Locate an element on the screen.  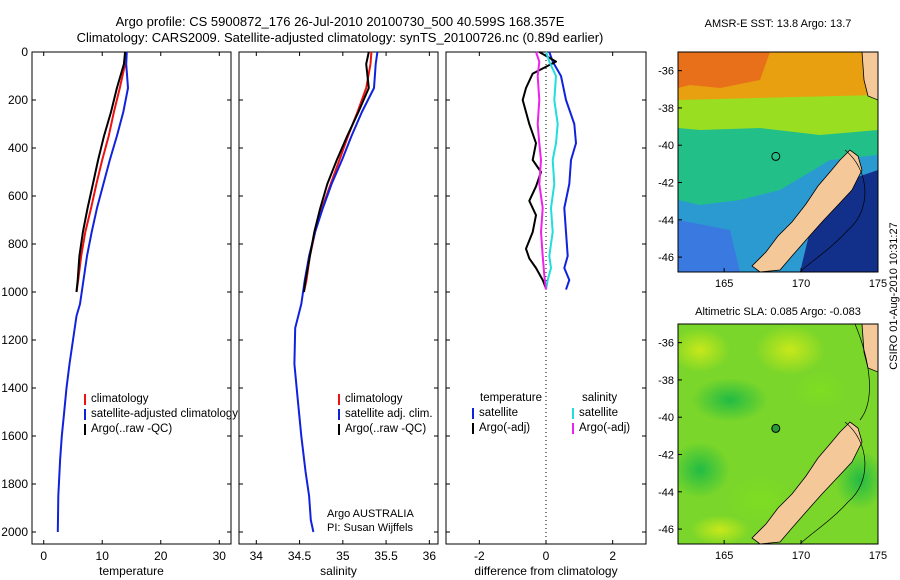
sst-green-band is located at coordinates (778, 115).